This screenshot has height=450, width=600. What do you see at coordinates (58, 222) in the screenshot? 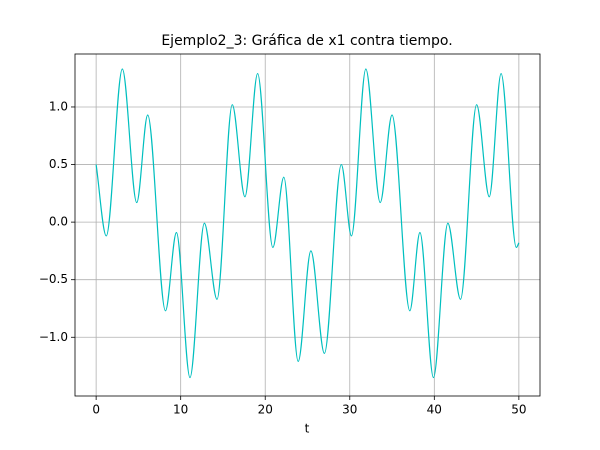
I see `y-tick-label: 0.0` at bounding box center [58, 222].